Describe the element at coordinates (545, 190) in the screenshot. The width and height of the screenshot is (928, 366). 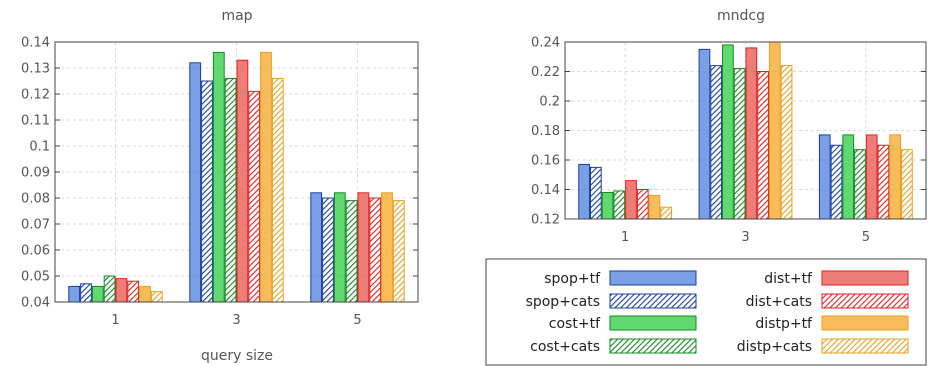
I see `mndcg-ytick-label: 0.14` at that location.